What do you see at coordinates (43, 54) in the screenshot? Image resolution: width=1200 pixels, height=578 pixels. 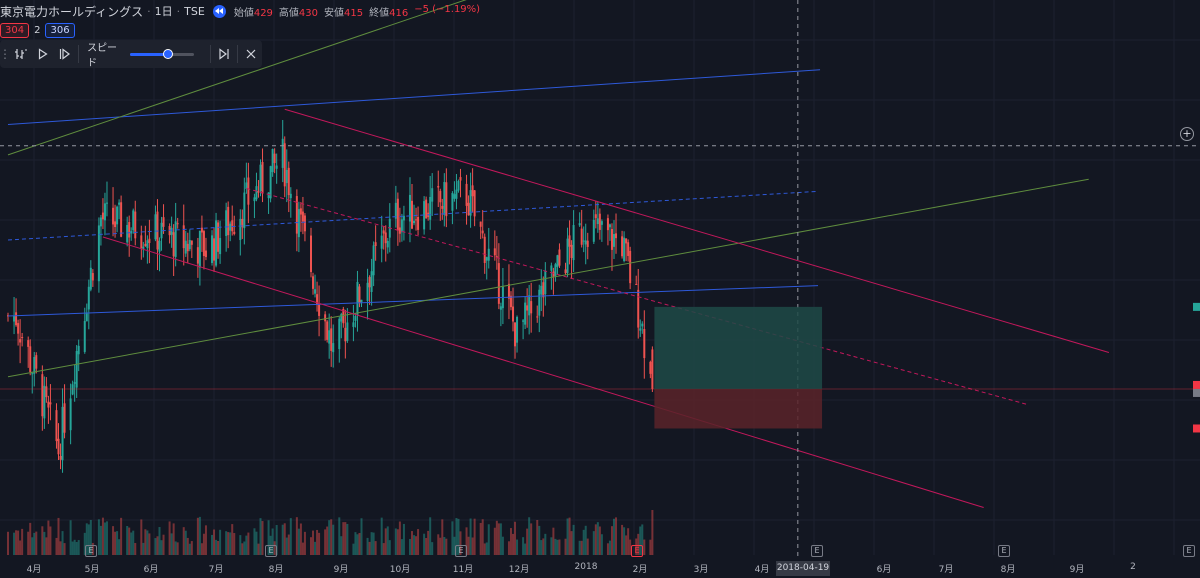 I see `play-icon` at bounding box center [43, 54].